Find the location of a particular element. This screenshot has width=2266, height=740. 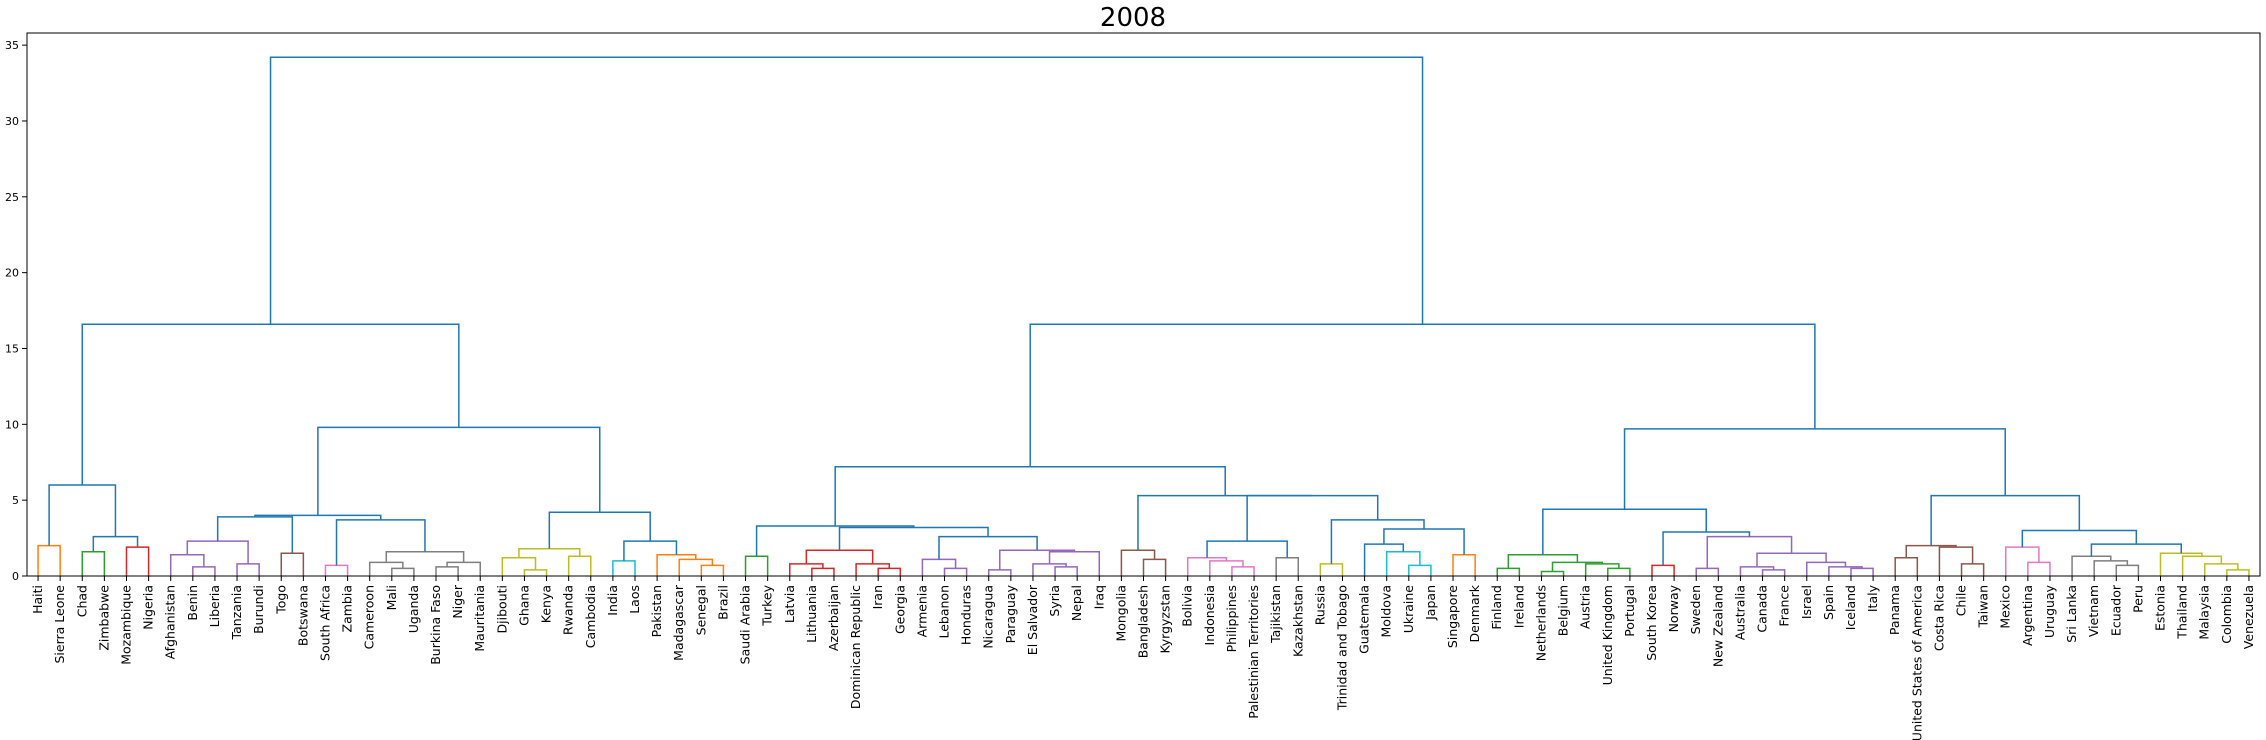

x-tick-label: Senegal is located at coordinates (700, 610).